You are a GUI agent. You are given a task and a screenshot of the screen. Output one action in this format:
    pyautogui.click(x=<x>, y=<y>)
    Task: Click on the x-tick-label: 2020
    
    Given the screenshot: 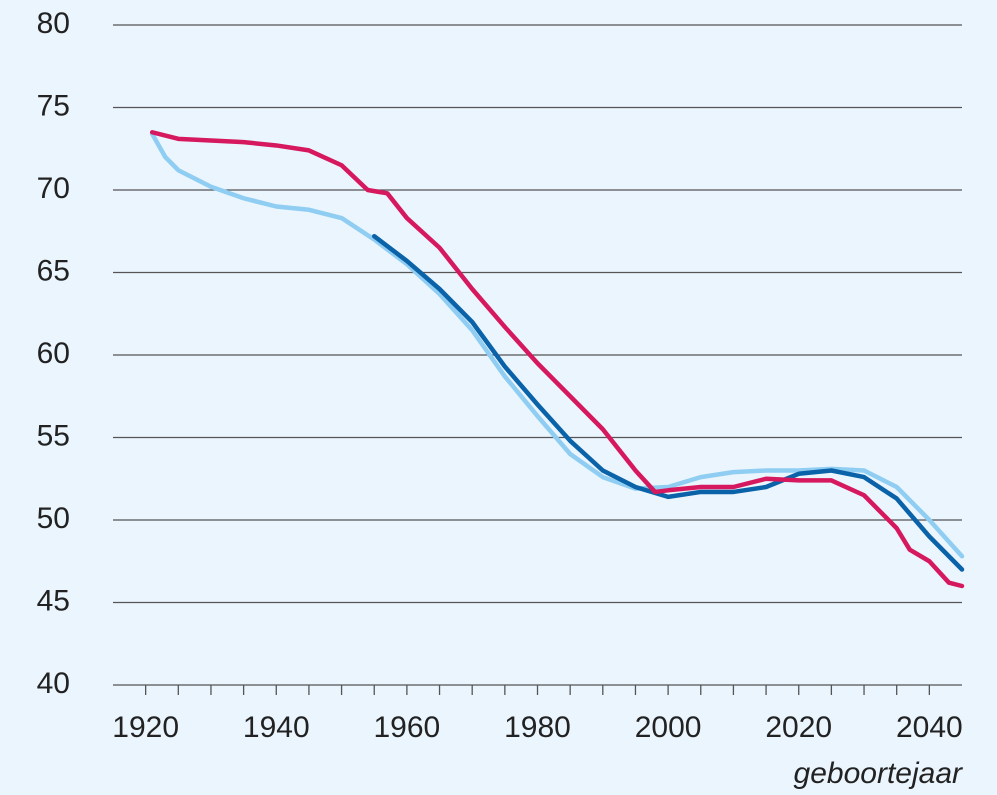 What is the action you would take?
    pyautogui.click(x=798, y=727)
    